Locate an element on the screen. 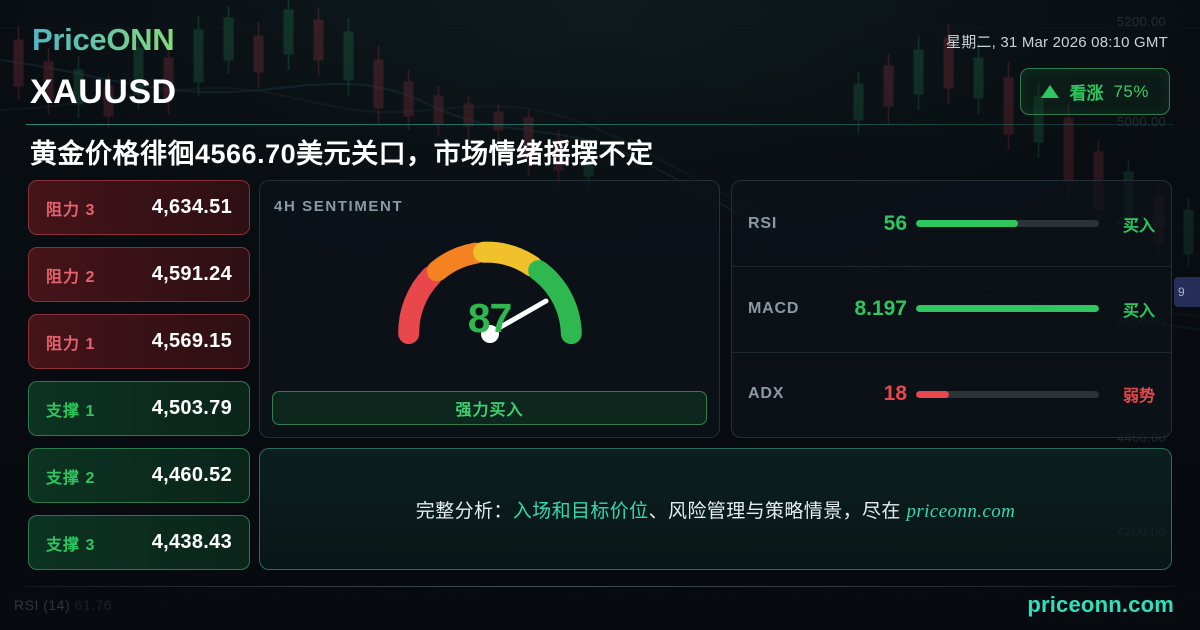 The height and width of the screenshot is (630, 1200). cta-banner: 完整分析：入场和目标价位、风险管理与策略情景，尽在 priceonn.com is located at coordinates (715, 509).